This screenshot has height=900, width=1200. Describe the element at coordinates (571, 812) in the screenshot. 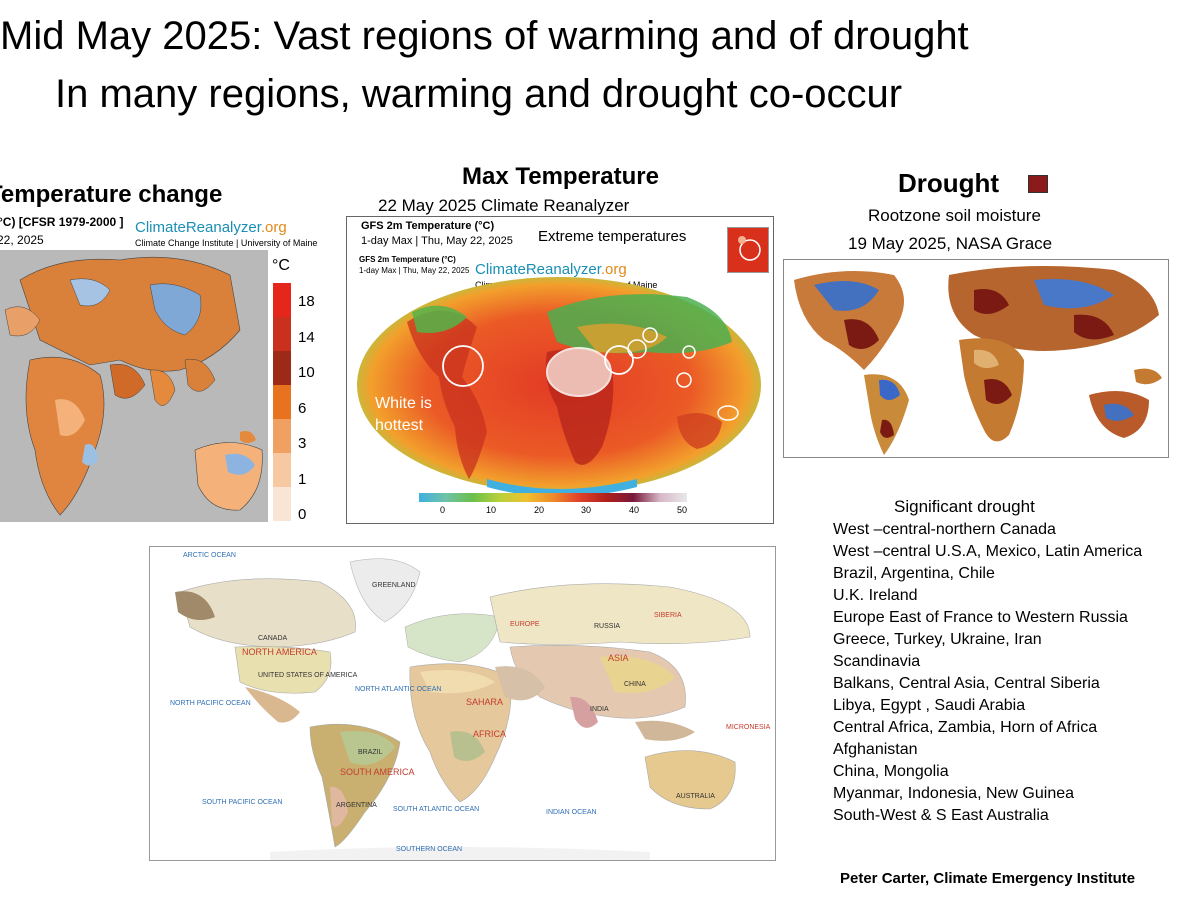

I see `ocean-label-indian: INDIAN OCEAN` at that location.